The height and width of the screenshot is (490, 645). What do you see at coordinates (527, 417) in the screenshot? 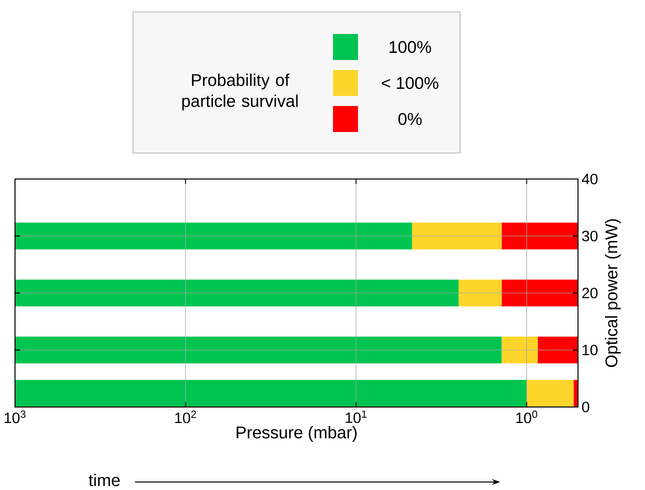
I see `x-tick-label: 10$^{0}$` at bounding box center [527, 417].